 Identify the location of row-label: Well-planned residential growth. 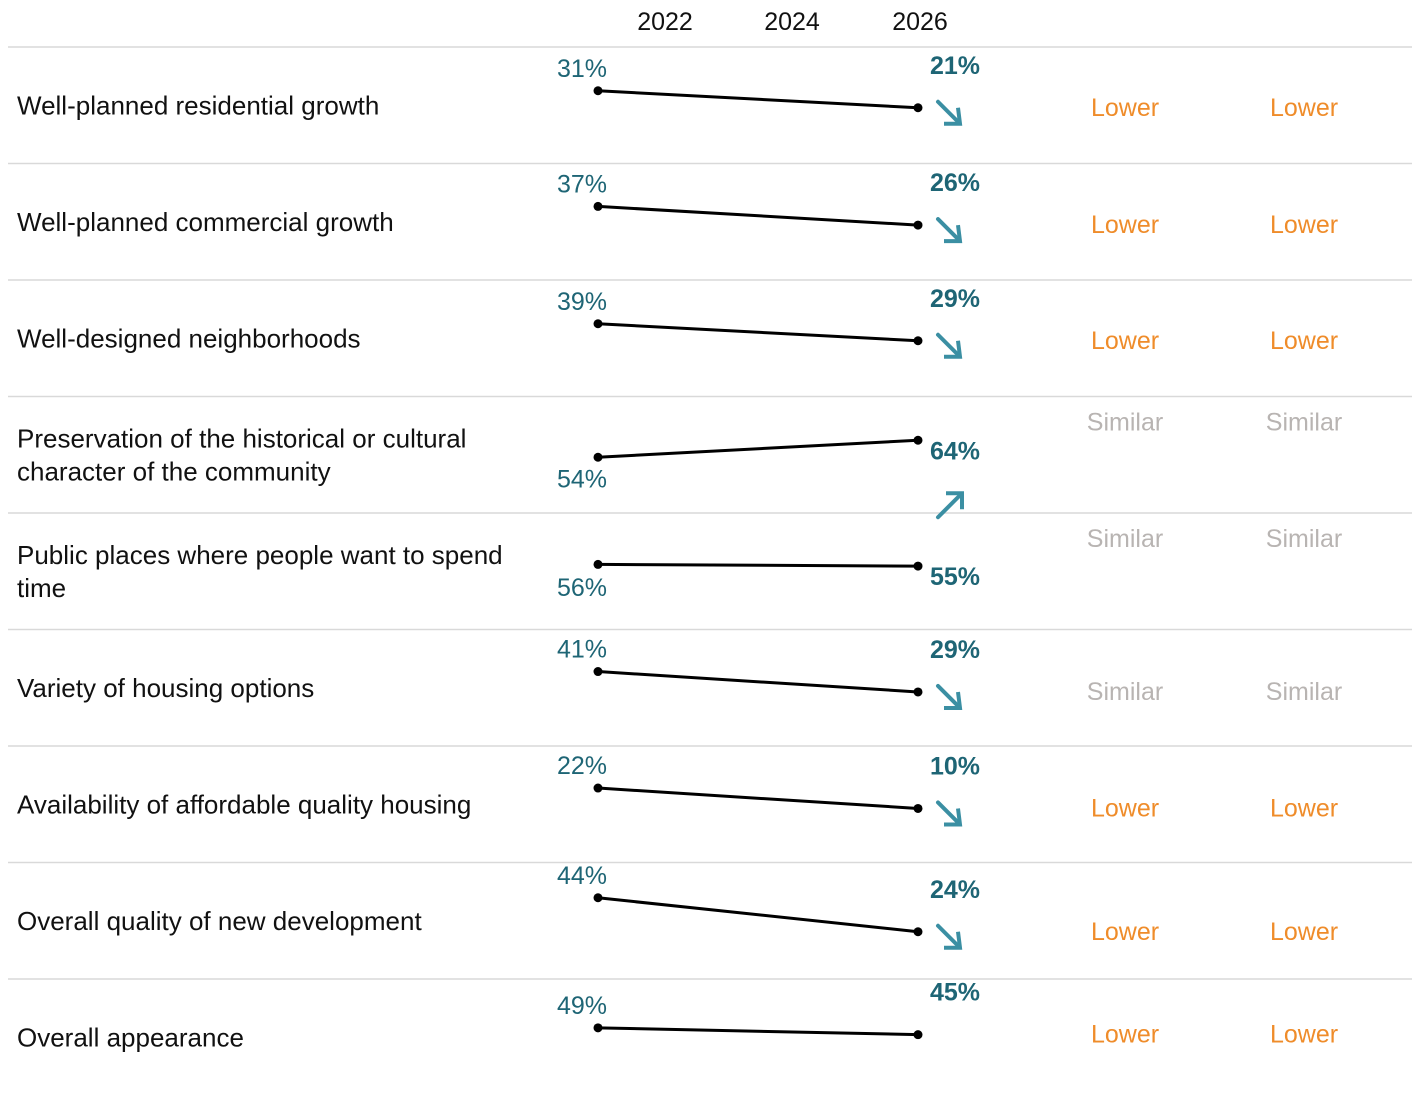
(198, 105).